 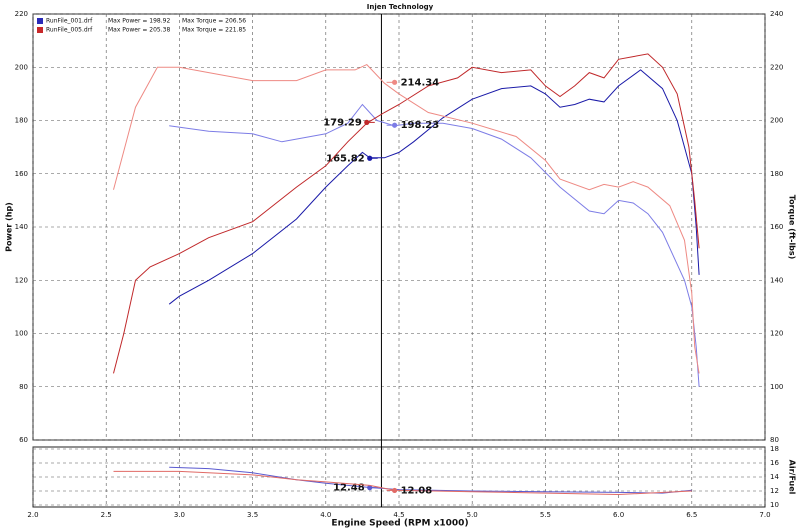 I want to click on readout-label: 179.29, so click(x=342, y=122).